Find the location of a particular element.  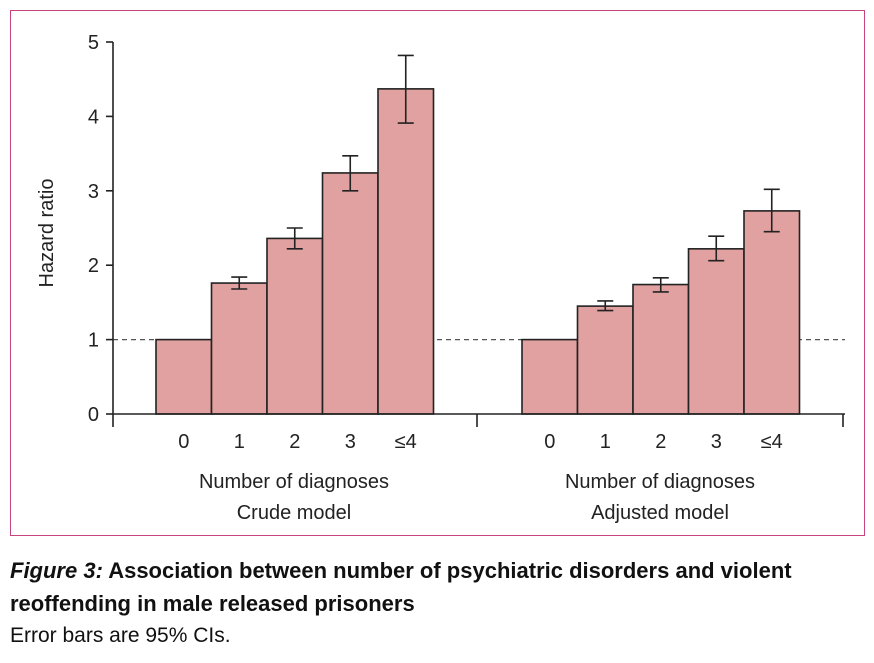

y-axis-title: Hazard ratio is located at coordinates (47, 233).